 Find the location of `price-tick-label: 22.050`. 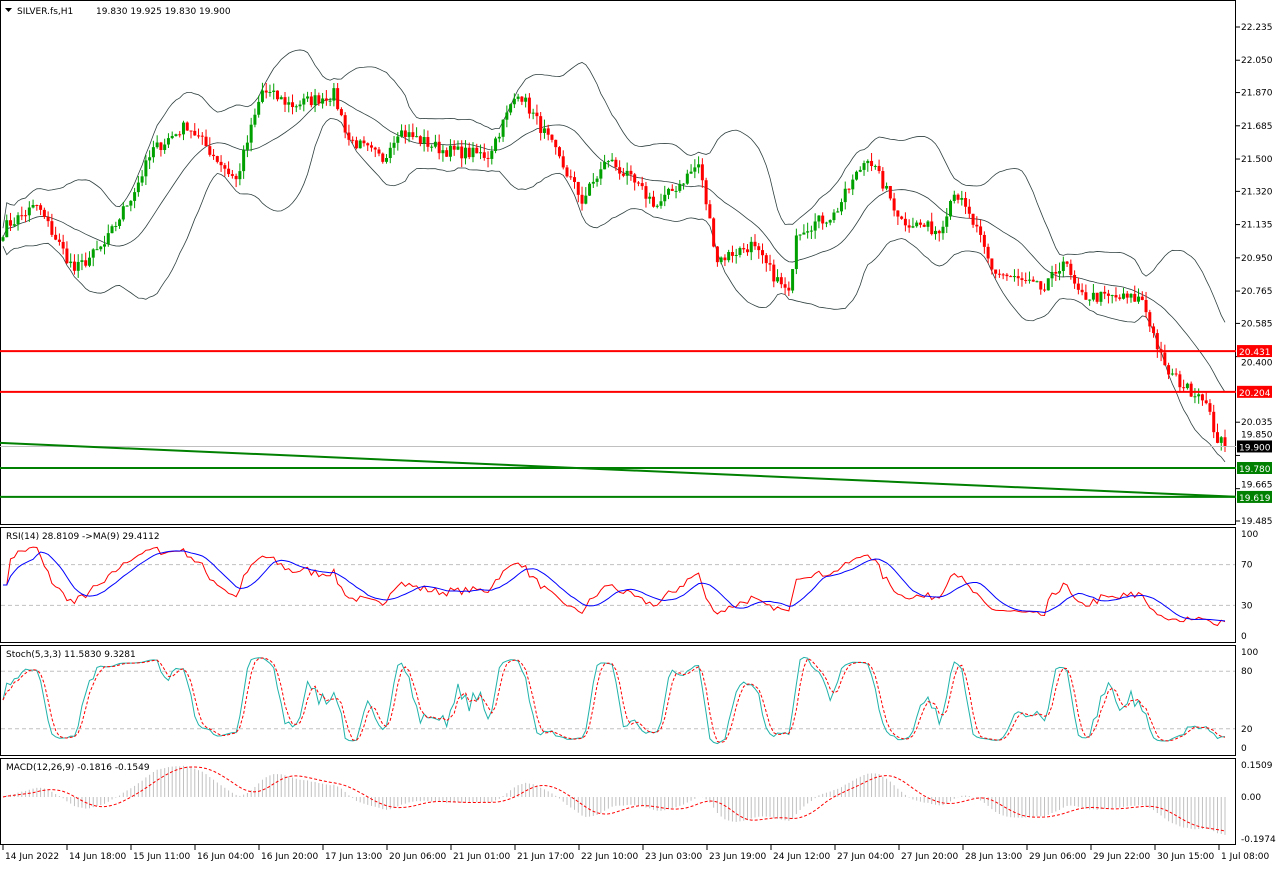

price-tick-label: 22.050 is located at coordinates (1257, 61).